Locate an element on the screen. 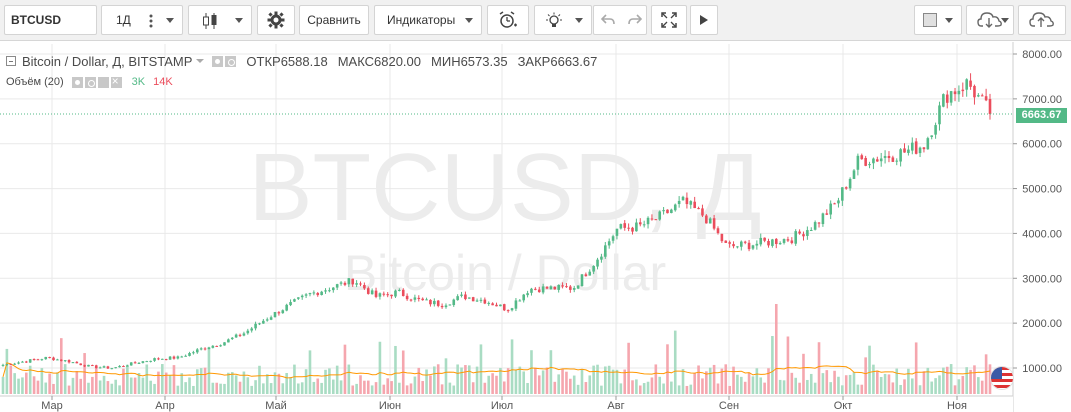 This screenshot has width=1071, height=412. series-title: Bitcoin / Dollar, Д, BITSTAMP is located at coordinates (107, 61).